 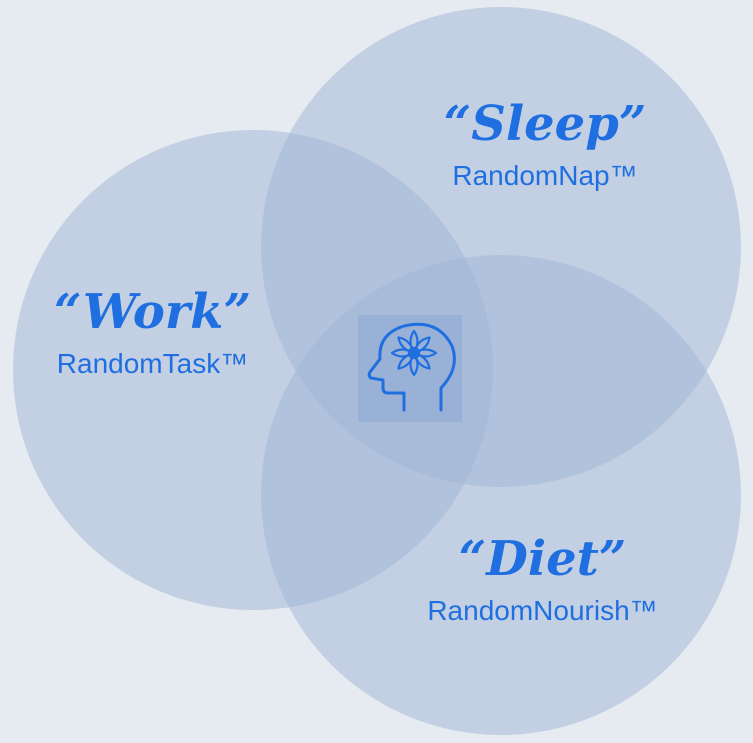 I want to click on diet-subtitle: RandomNourish™, so click(x=542, y=610).